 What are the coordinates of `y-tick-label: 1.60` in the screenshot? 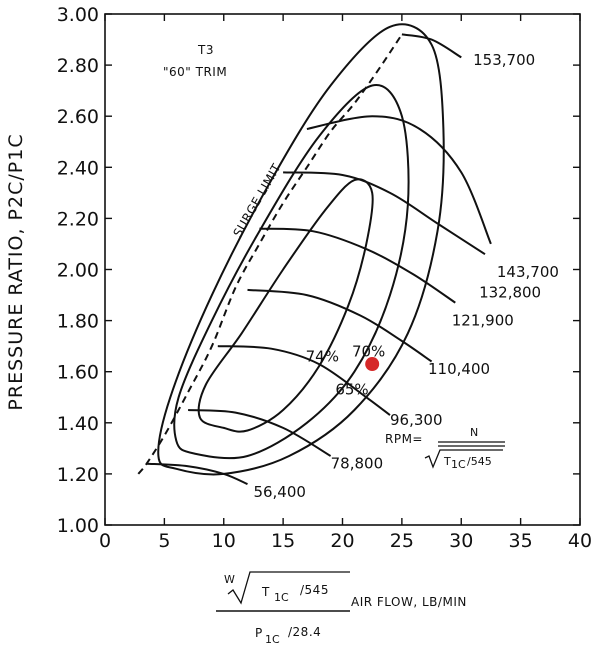 It's located at (78, 373).